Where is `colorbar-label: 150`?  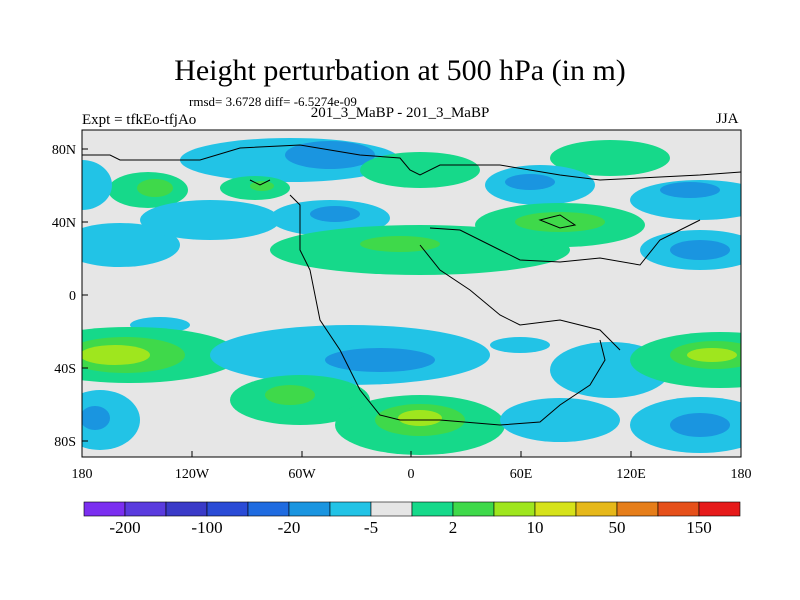
colorbar-label: 150 is located at coordinates (699, 527).